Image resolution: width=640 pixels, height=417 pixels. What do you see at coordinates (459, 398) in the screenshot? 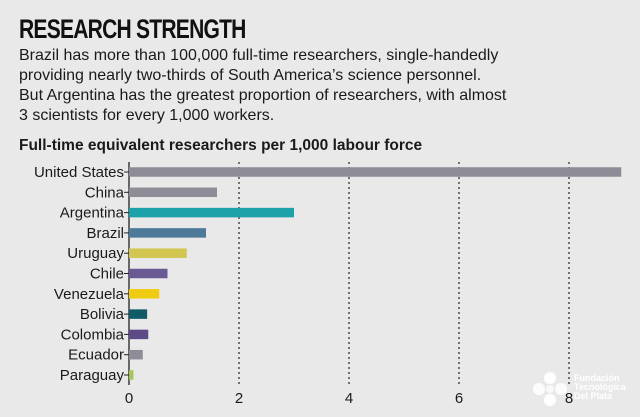
I see `x-tick-label: 6` at bounding box center [459, 398].